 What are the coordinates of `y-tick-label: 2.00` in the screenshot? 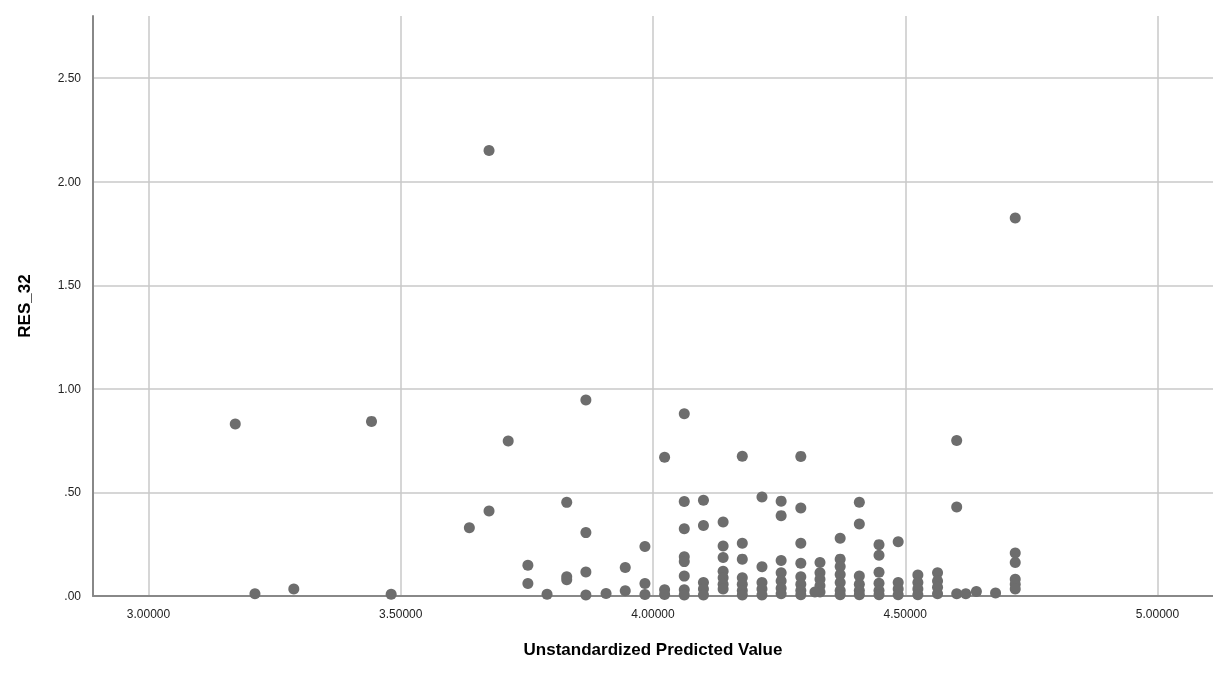 It's located at (69, 181).